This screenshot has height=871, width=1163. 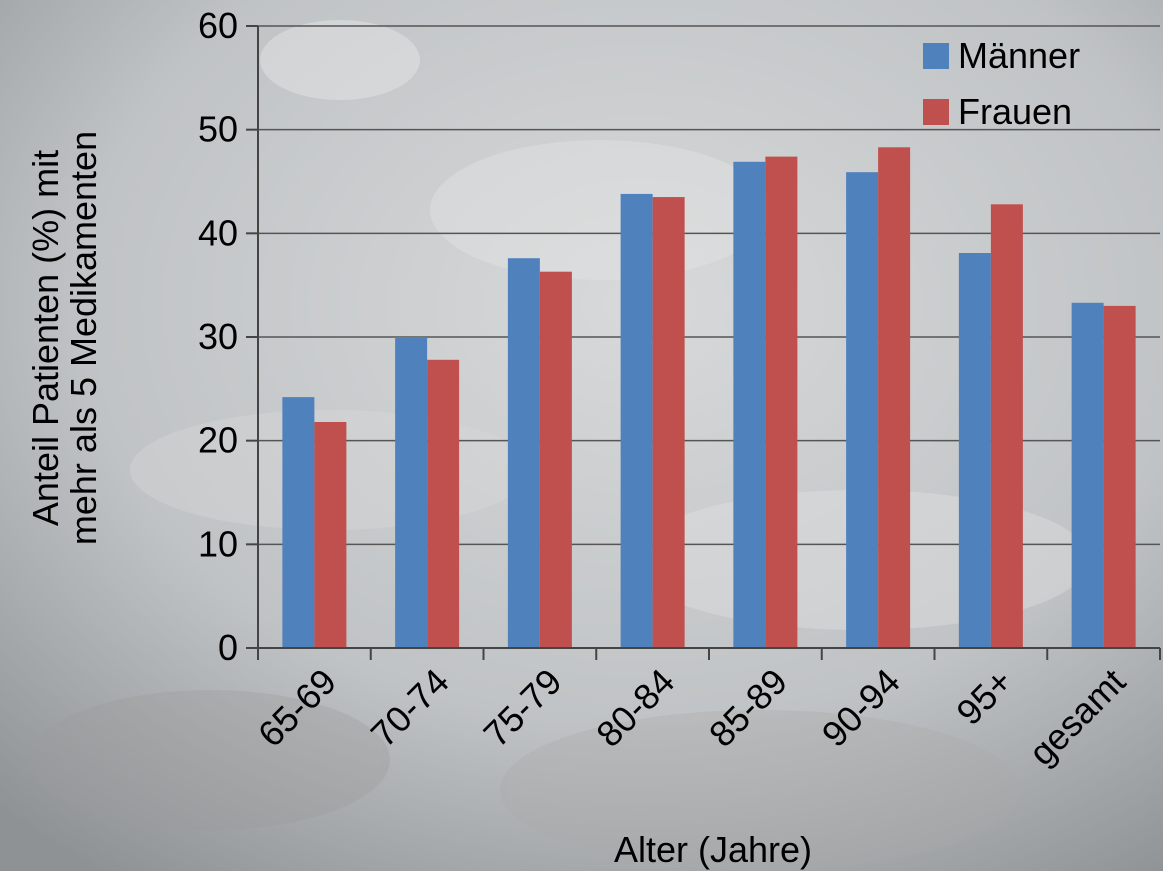 I want to click on bar-maenner-95+, so click(x=974, y=450).